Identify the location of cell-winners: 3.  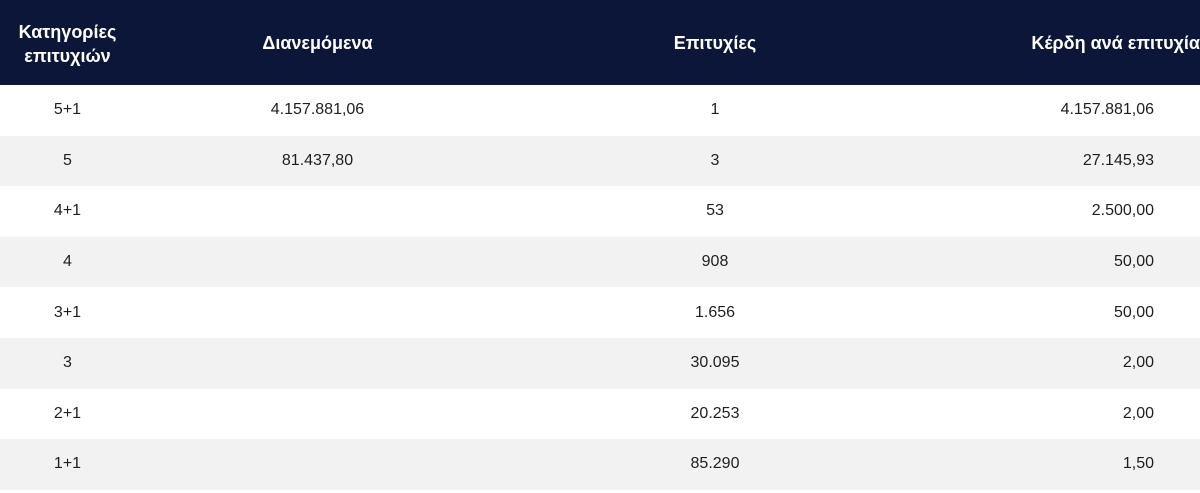
(715, 160).